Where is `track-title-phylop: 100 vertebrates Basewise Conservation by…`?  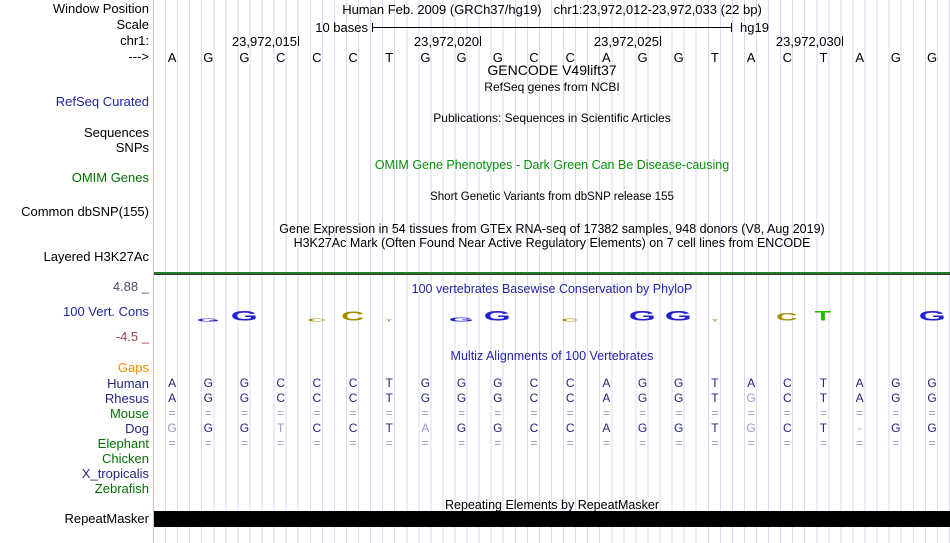
track-title-phylop: 100 vertebrates Basewise Conservation by… is located at coordinates (552, 289).